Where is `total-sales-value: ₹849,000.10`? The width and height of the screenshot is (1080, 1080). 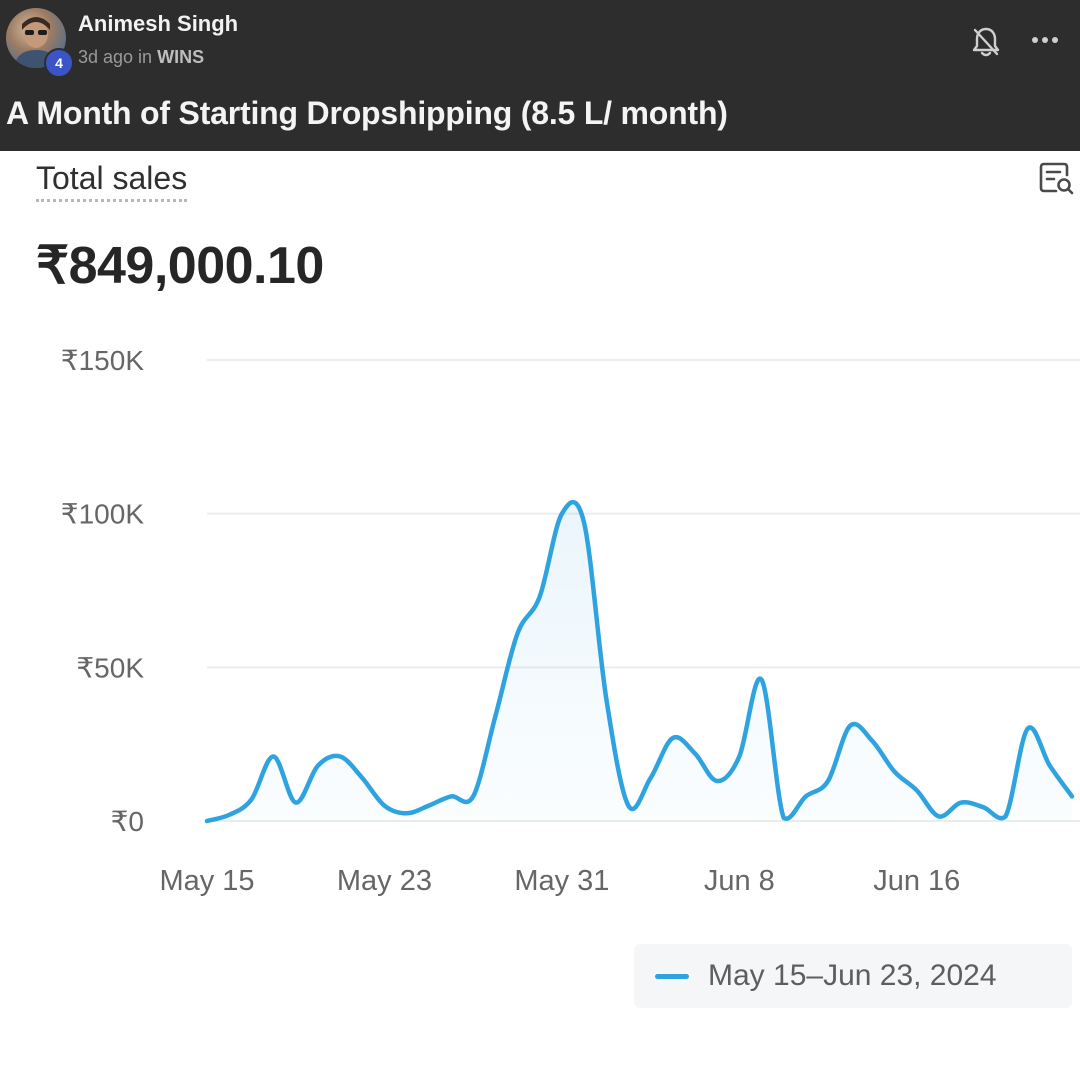 total-sales-value: ₹849,000.10 is located at coordinates (180, 266).